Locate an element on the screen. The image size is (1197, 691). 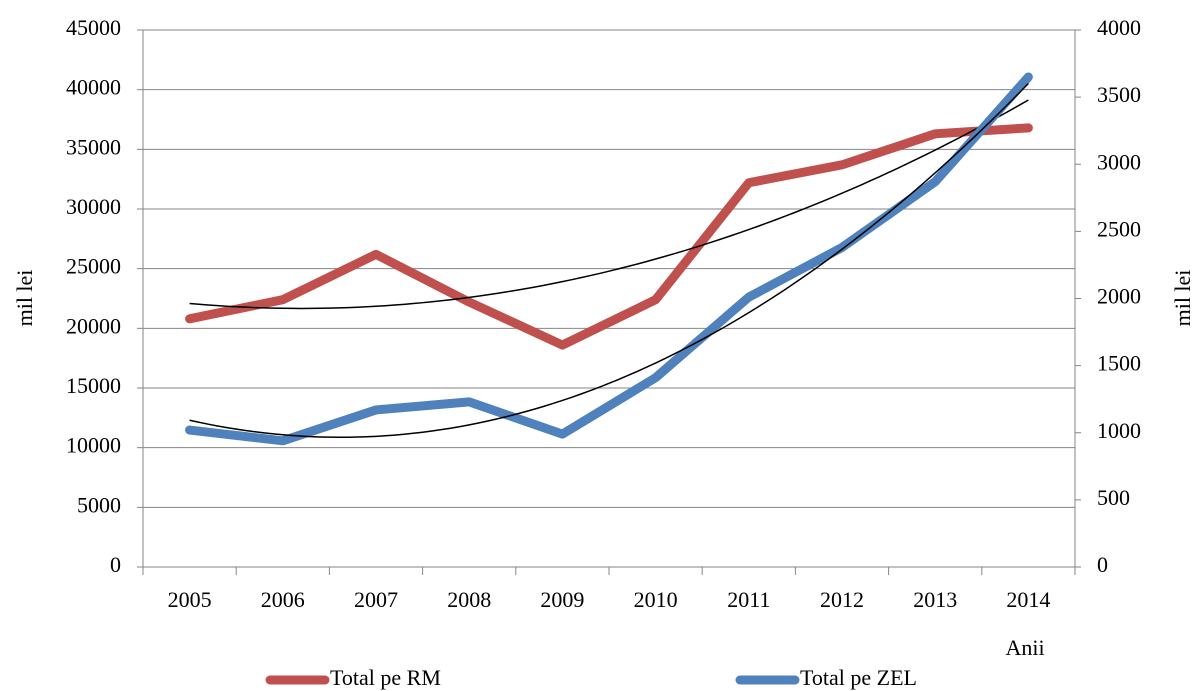
y-tick-label: 30000 is located at coordinates (93, 206).